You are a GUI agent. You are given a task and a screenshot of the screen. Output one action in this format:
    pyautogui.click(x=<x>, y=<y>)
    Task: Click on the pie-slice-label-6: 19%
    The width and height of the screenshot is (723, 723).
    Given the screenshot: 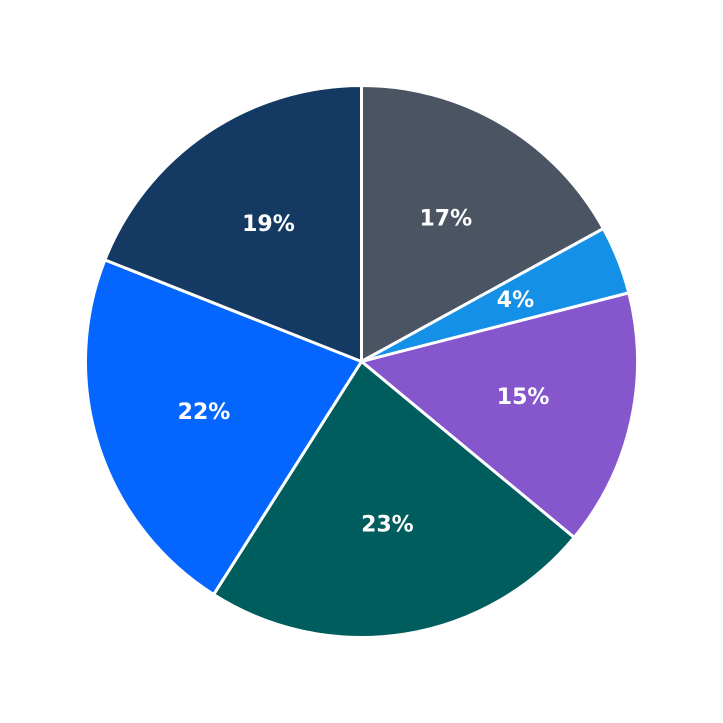 What is the action you would take?
    pyautogui.click(x=268, y=224)
    